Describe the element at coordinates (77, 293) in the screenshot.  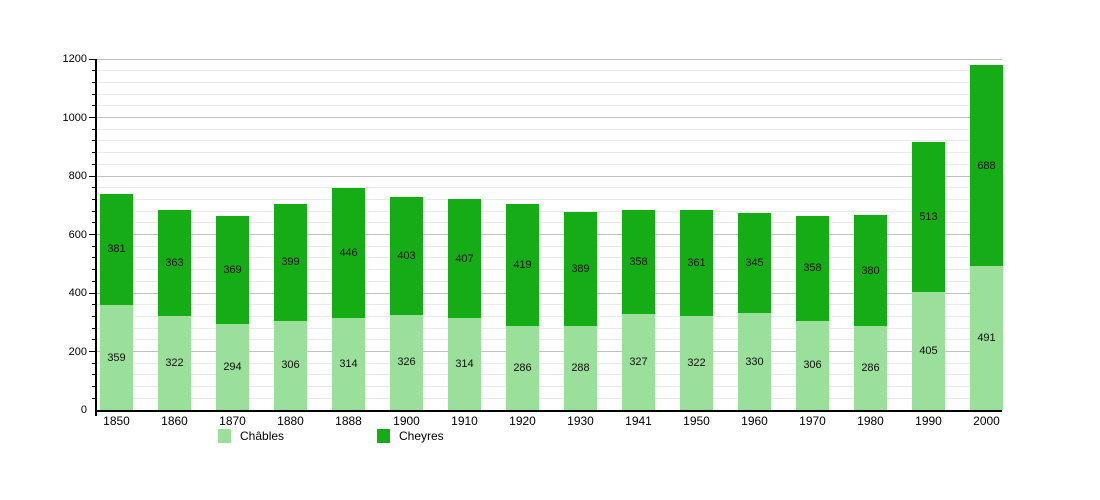
I see `y-axis-label: 400` at that location.